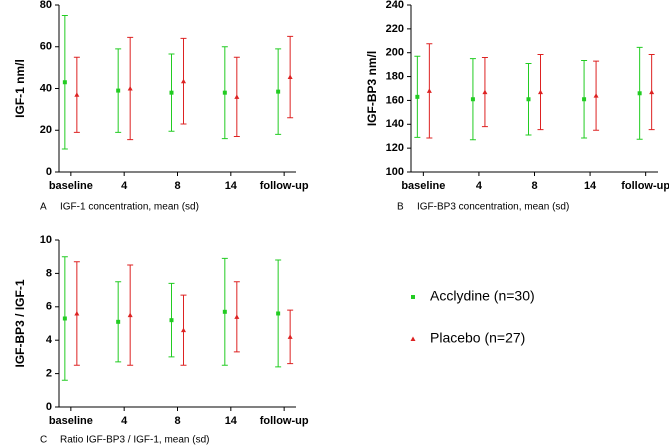 This screenshot has width=669, height=448. I want to click on y-tick-label: 60, so click(46, 47).